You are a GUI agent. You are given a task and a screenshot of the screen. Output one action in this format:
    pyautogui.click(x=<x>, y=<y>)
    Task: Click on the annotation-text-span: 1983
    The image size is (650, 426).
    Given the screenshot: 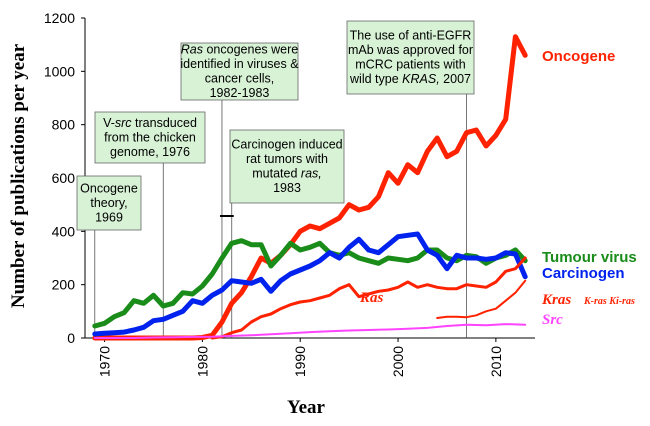 What is the action you would take?
    pyautogui.click(x=287, y=188)
    